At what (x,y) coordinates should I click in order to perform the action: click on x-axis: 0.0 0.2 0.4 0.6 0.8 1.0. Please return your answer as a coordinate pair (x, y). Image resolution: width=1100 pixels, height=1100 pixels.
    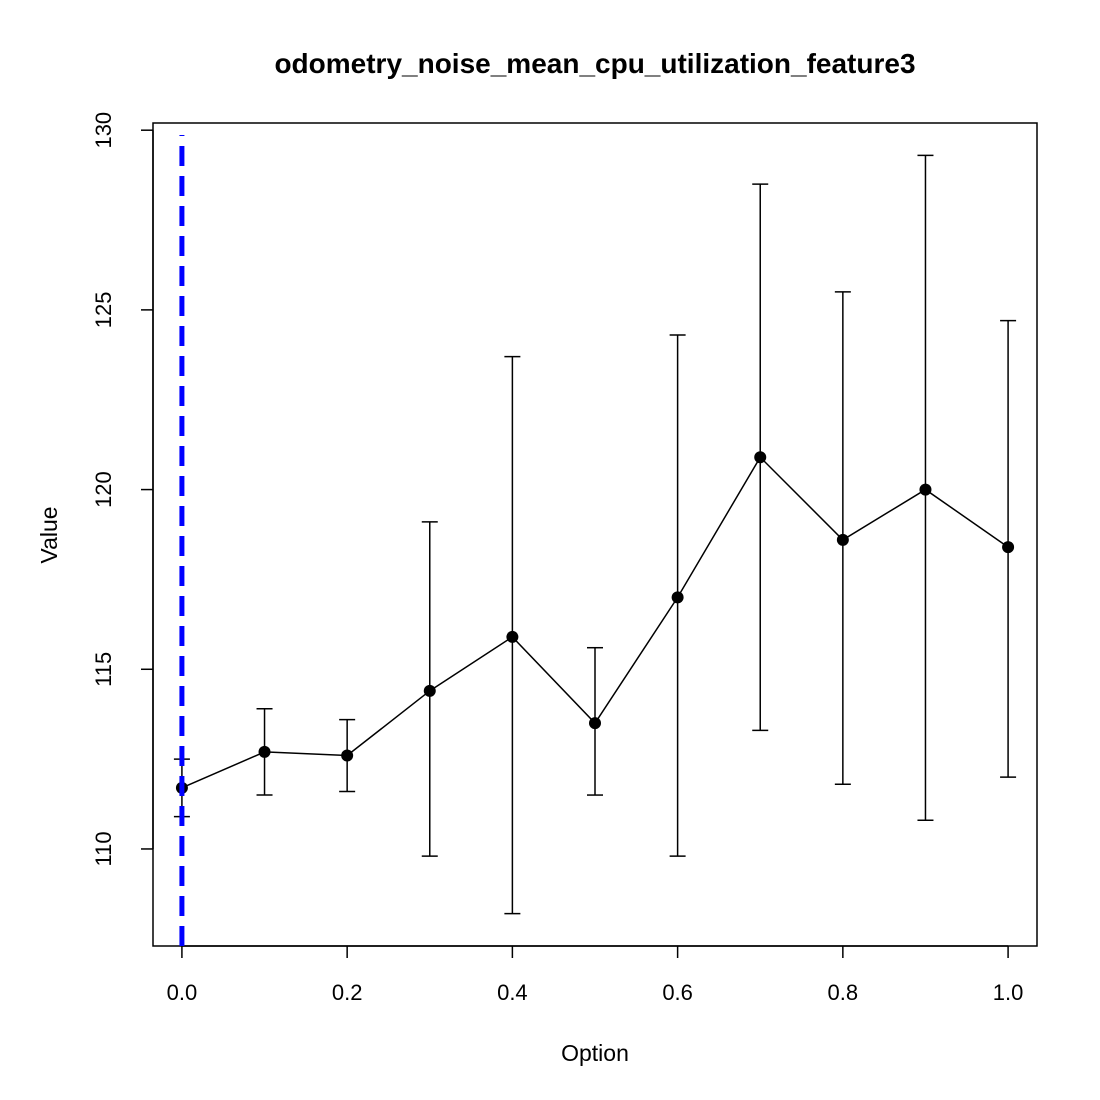
    Looking at the image, I should click on (595, 975).